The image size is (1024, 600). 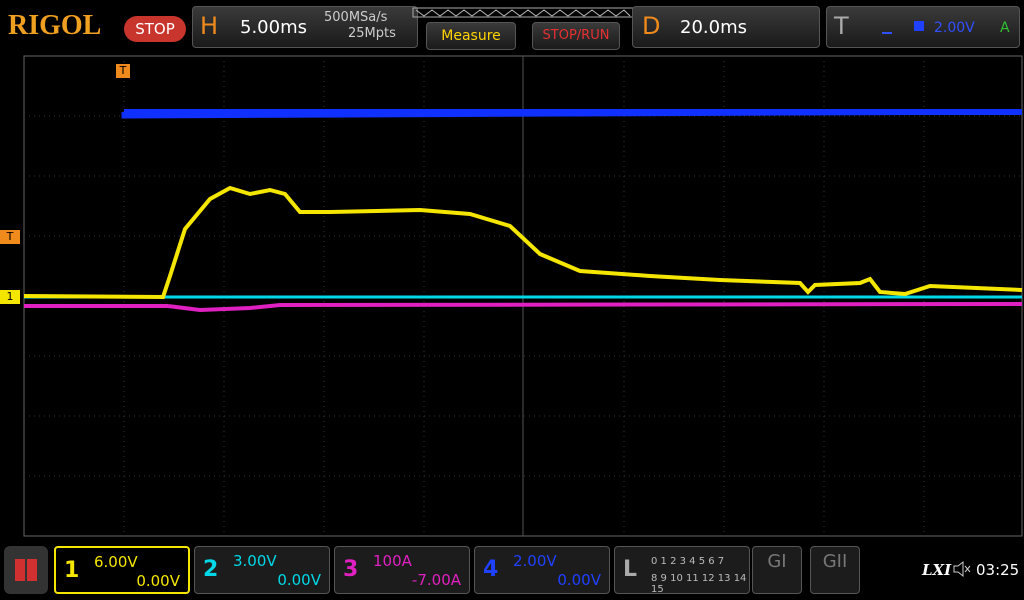 What do you see at coordinates (919, 26) in the screenshot?
I see `source-icon` at bounding box center [919, 26].